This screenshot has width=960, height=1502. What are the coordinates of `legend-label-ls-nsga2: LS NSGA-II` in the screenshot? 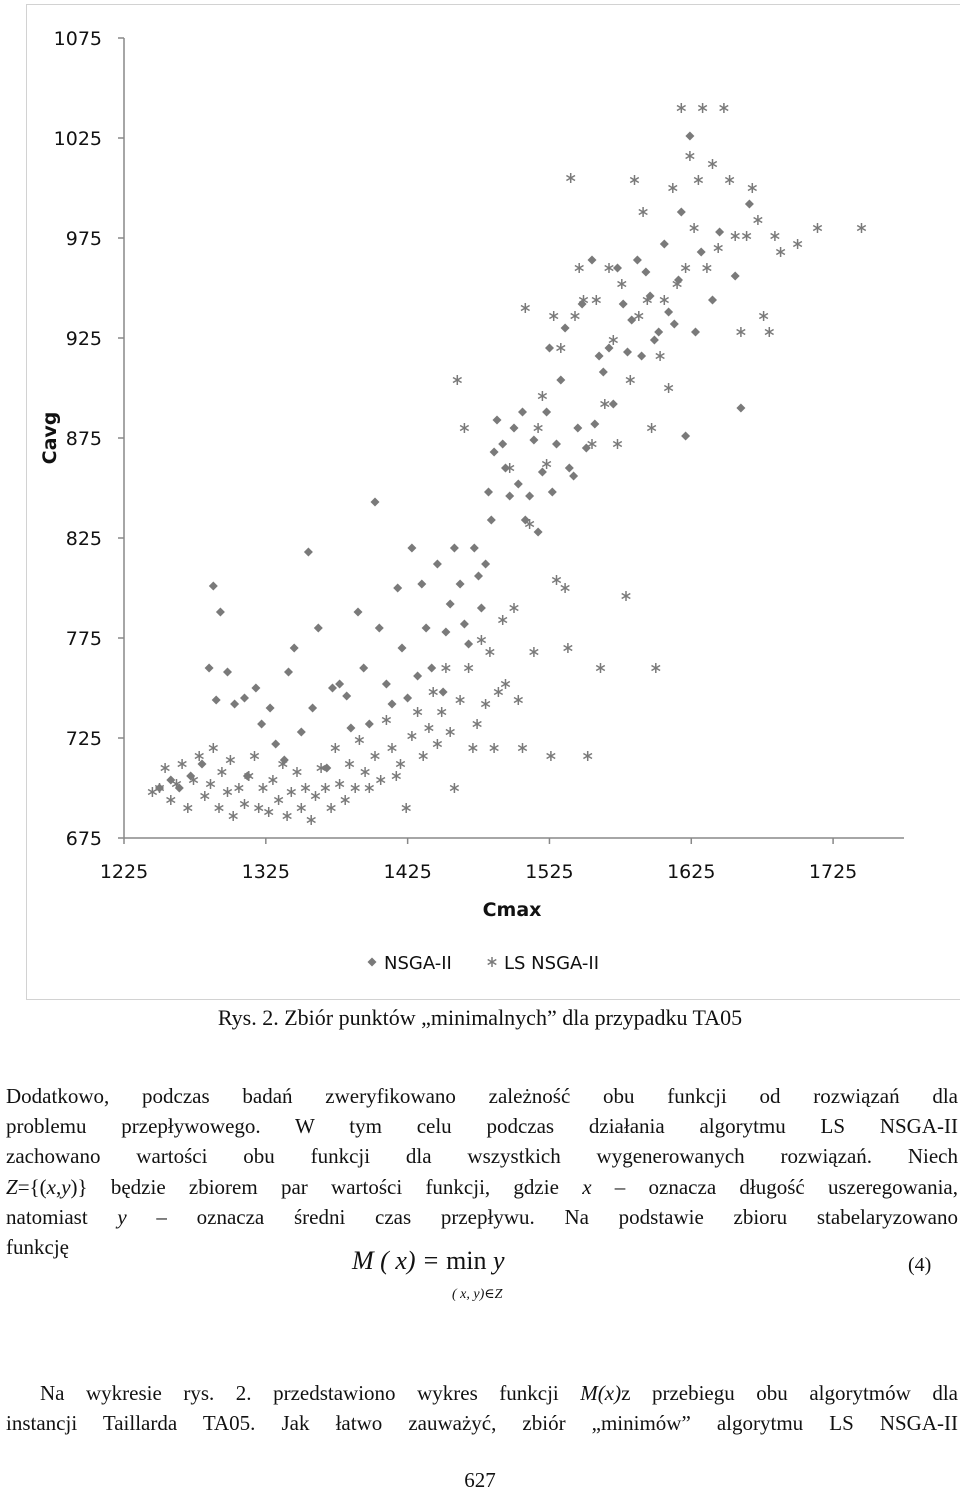 It's located at (551, 963).